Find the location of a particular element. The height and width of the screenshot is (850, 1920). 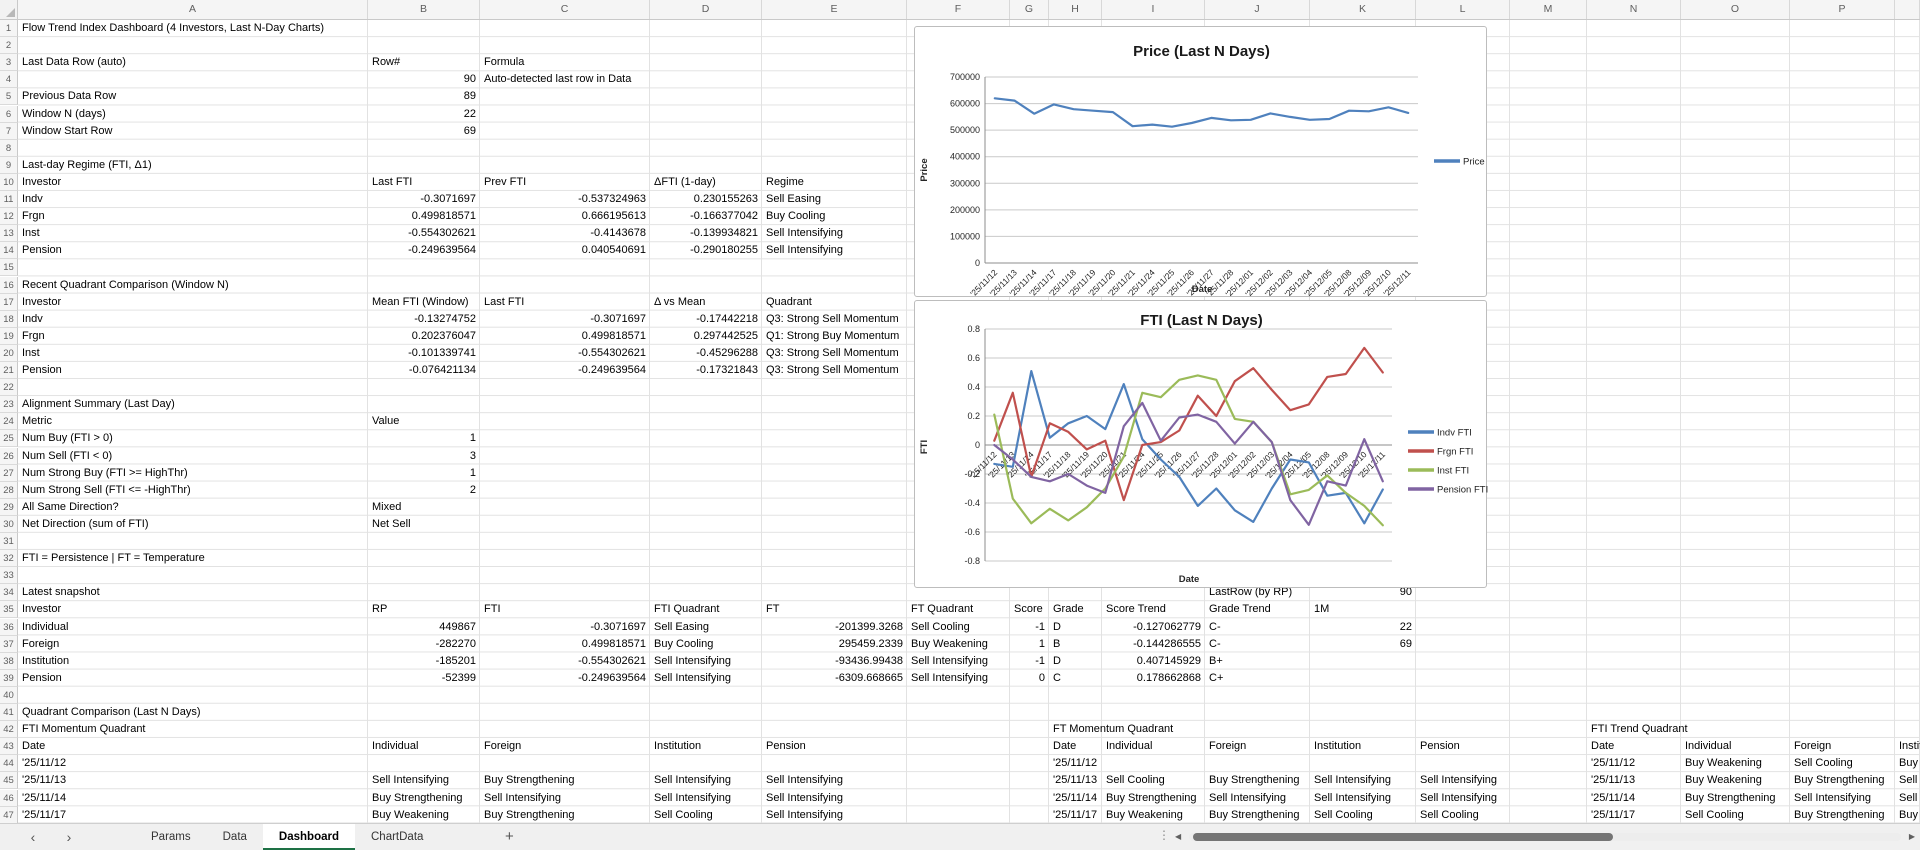

cell-E20: Q3: Strong Sell Momentum is located at coordinates (832, 352).